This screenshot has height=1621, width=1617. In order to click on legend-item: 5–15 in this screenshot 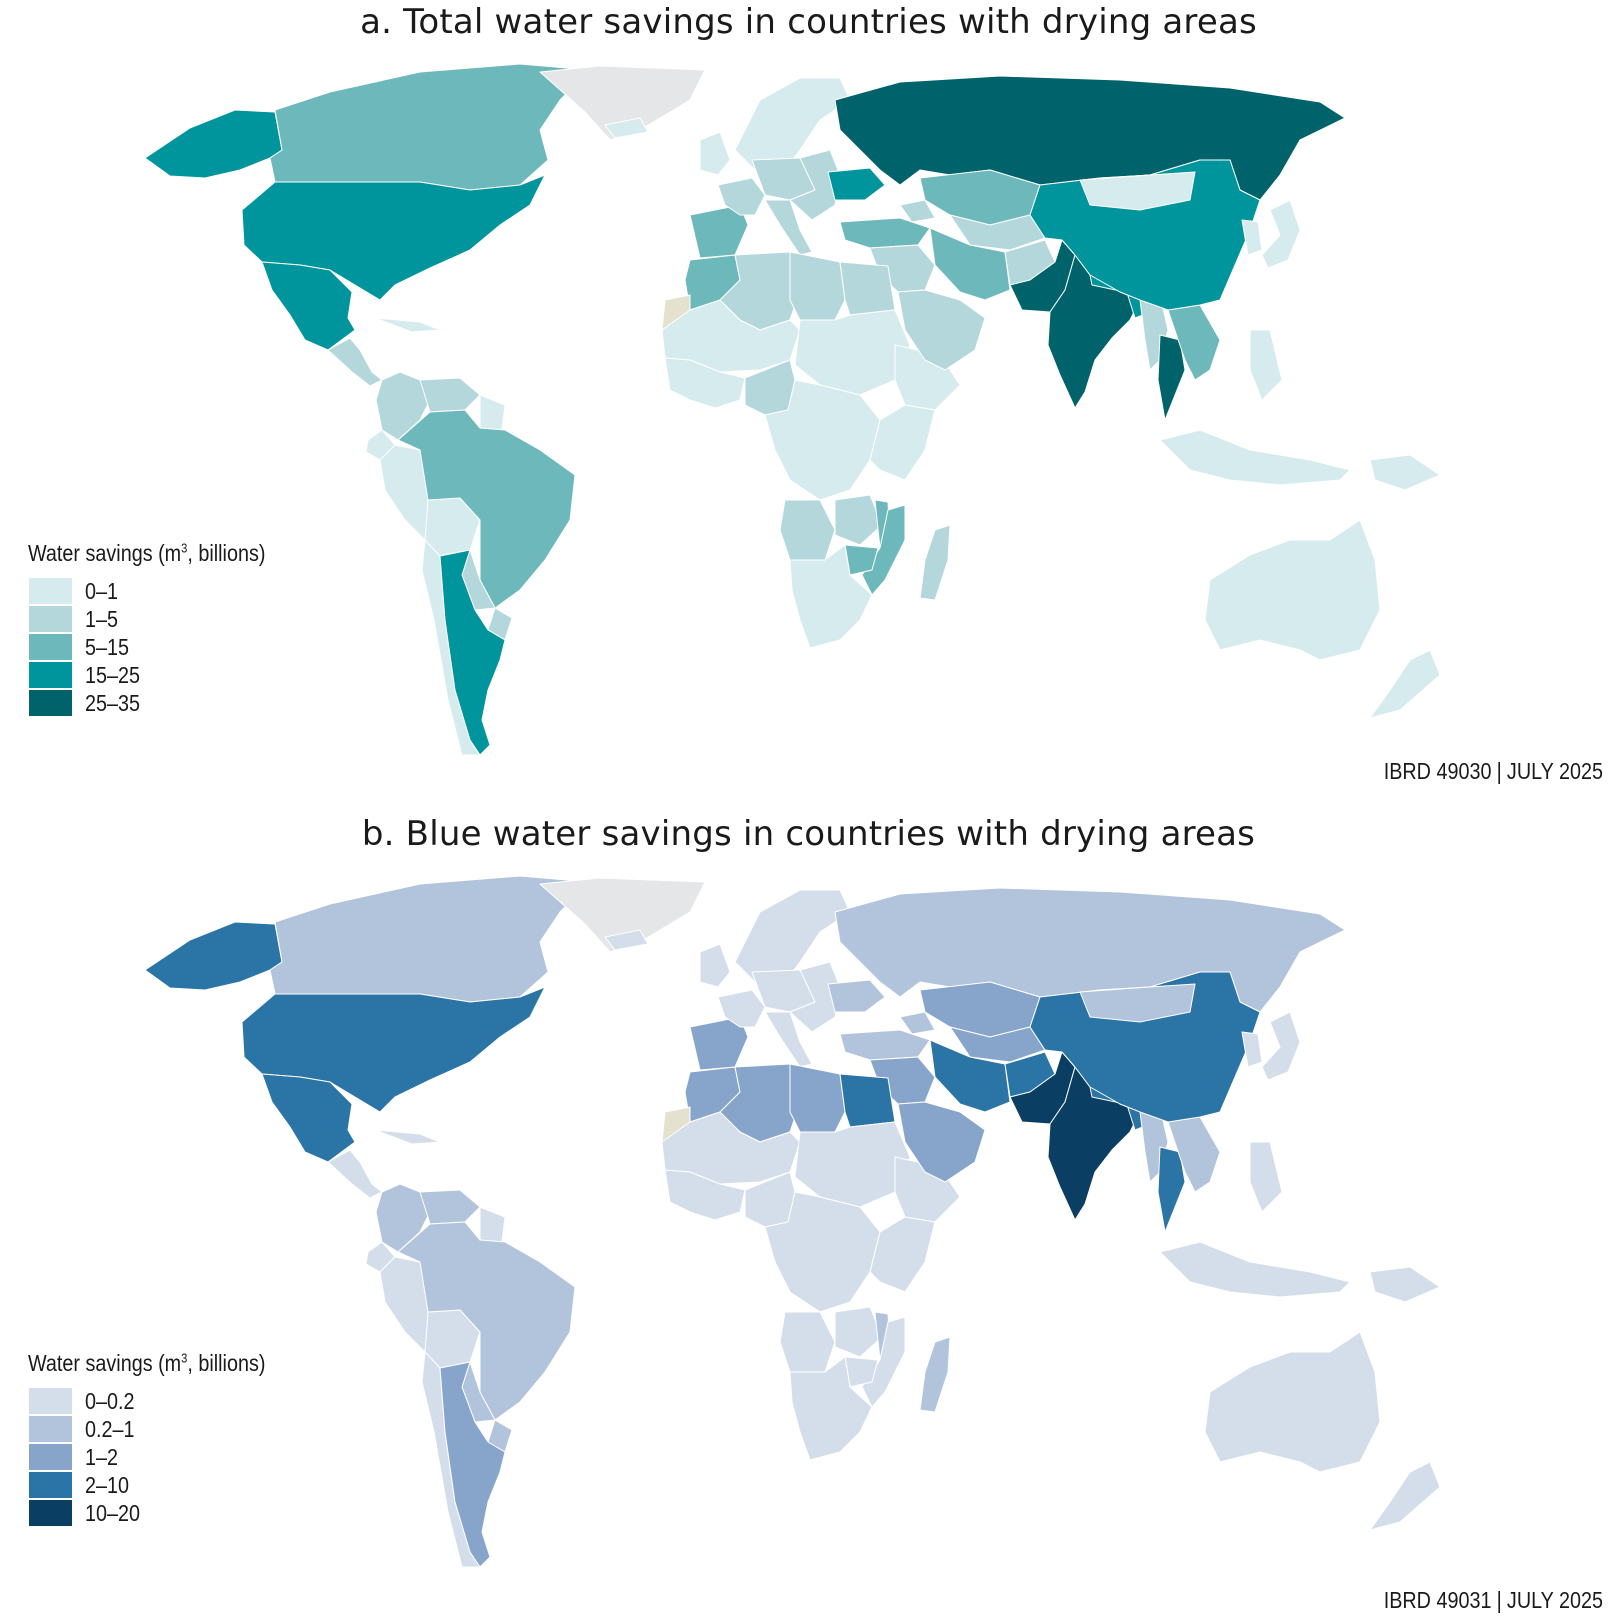, I will do `click(166, 647)`.